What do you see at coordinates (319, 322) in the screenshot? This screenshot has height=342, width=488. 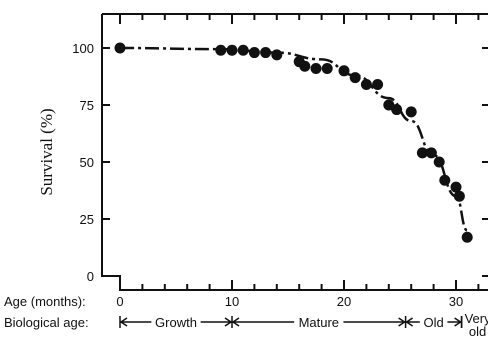 I see `stage-label: Mature` at bounding box center [319, 322].